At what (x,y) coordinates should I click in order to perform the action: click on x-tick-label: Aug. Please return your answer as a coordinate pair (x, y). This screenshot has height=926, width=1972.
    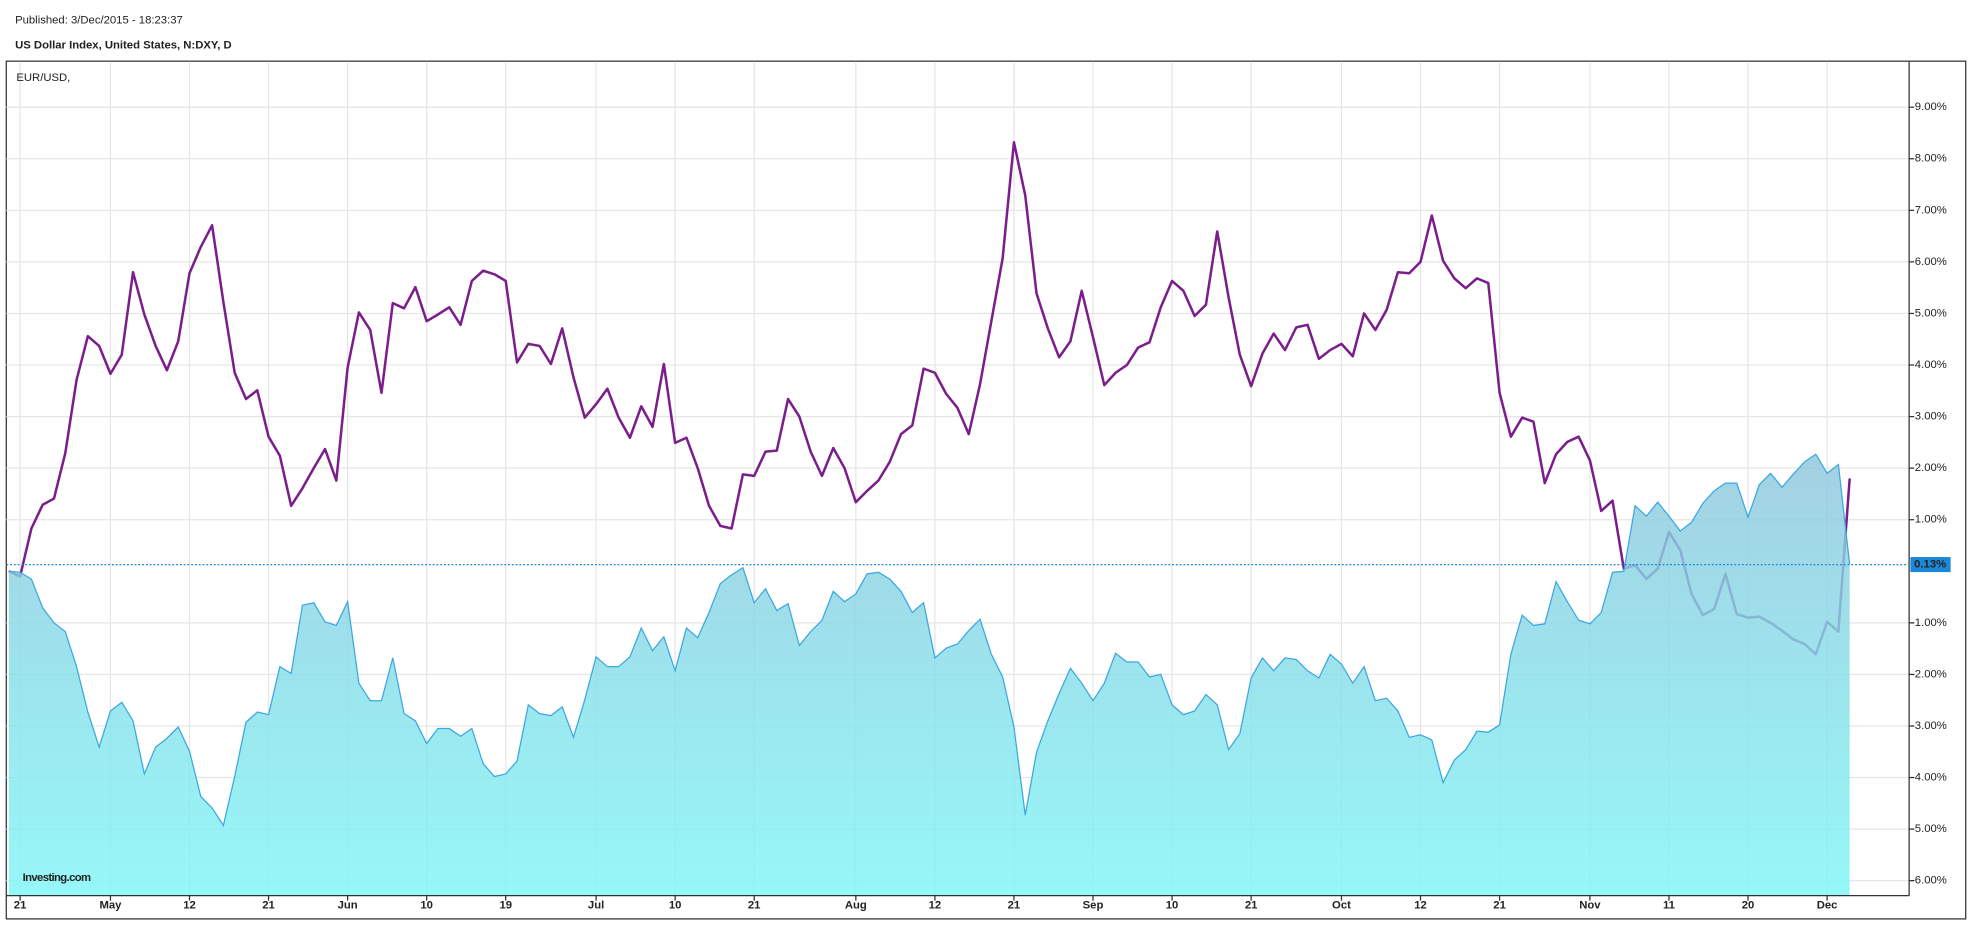
    Looking at the image, I should click on (856, 906).